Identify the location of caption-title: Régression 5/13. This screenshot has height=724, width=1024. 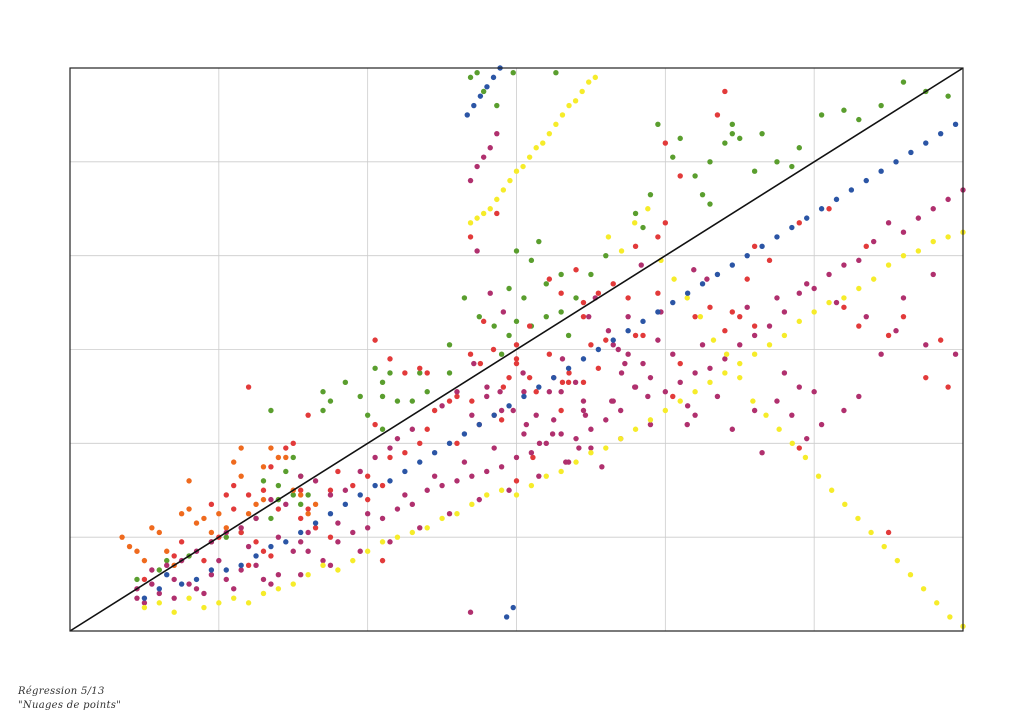
(61, 691).